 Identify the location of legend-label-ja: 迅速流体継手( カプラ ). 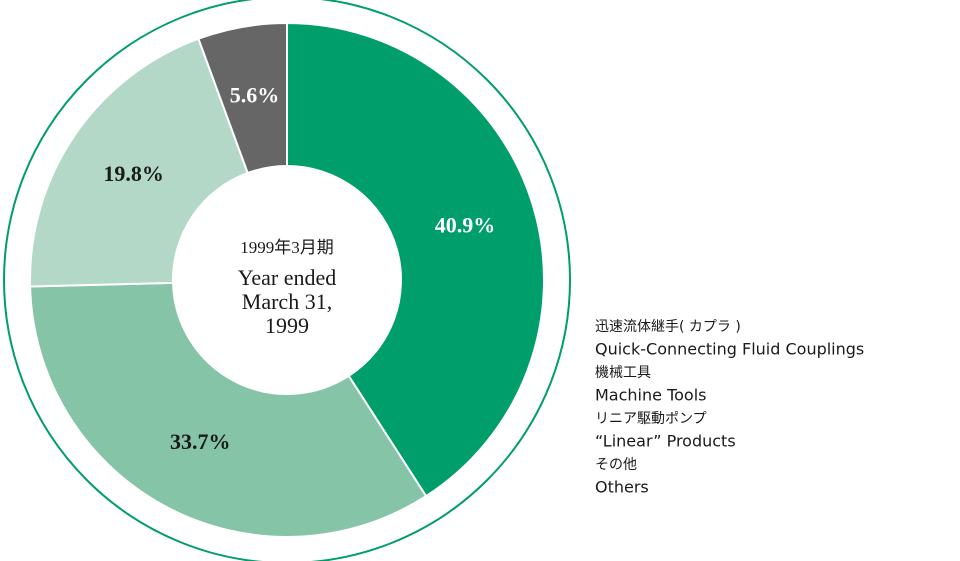
(668, 327).